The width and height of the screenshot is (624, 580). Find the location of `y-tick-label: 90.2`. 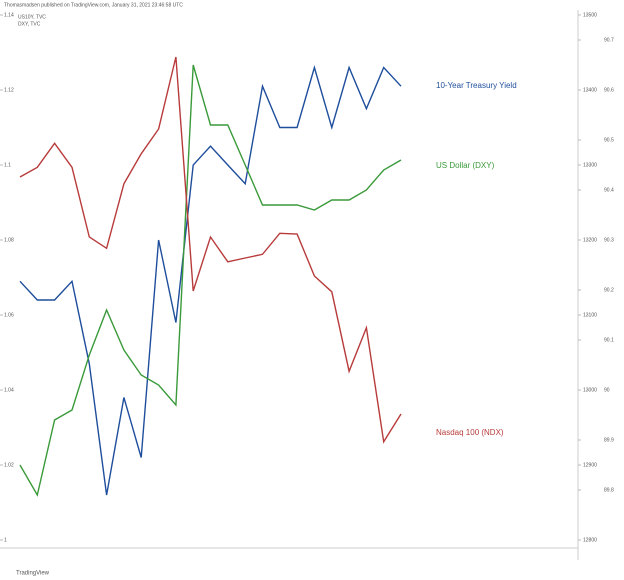

y-tick-label: 90.2 is located at coordinates (609, 290).